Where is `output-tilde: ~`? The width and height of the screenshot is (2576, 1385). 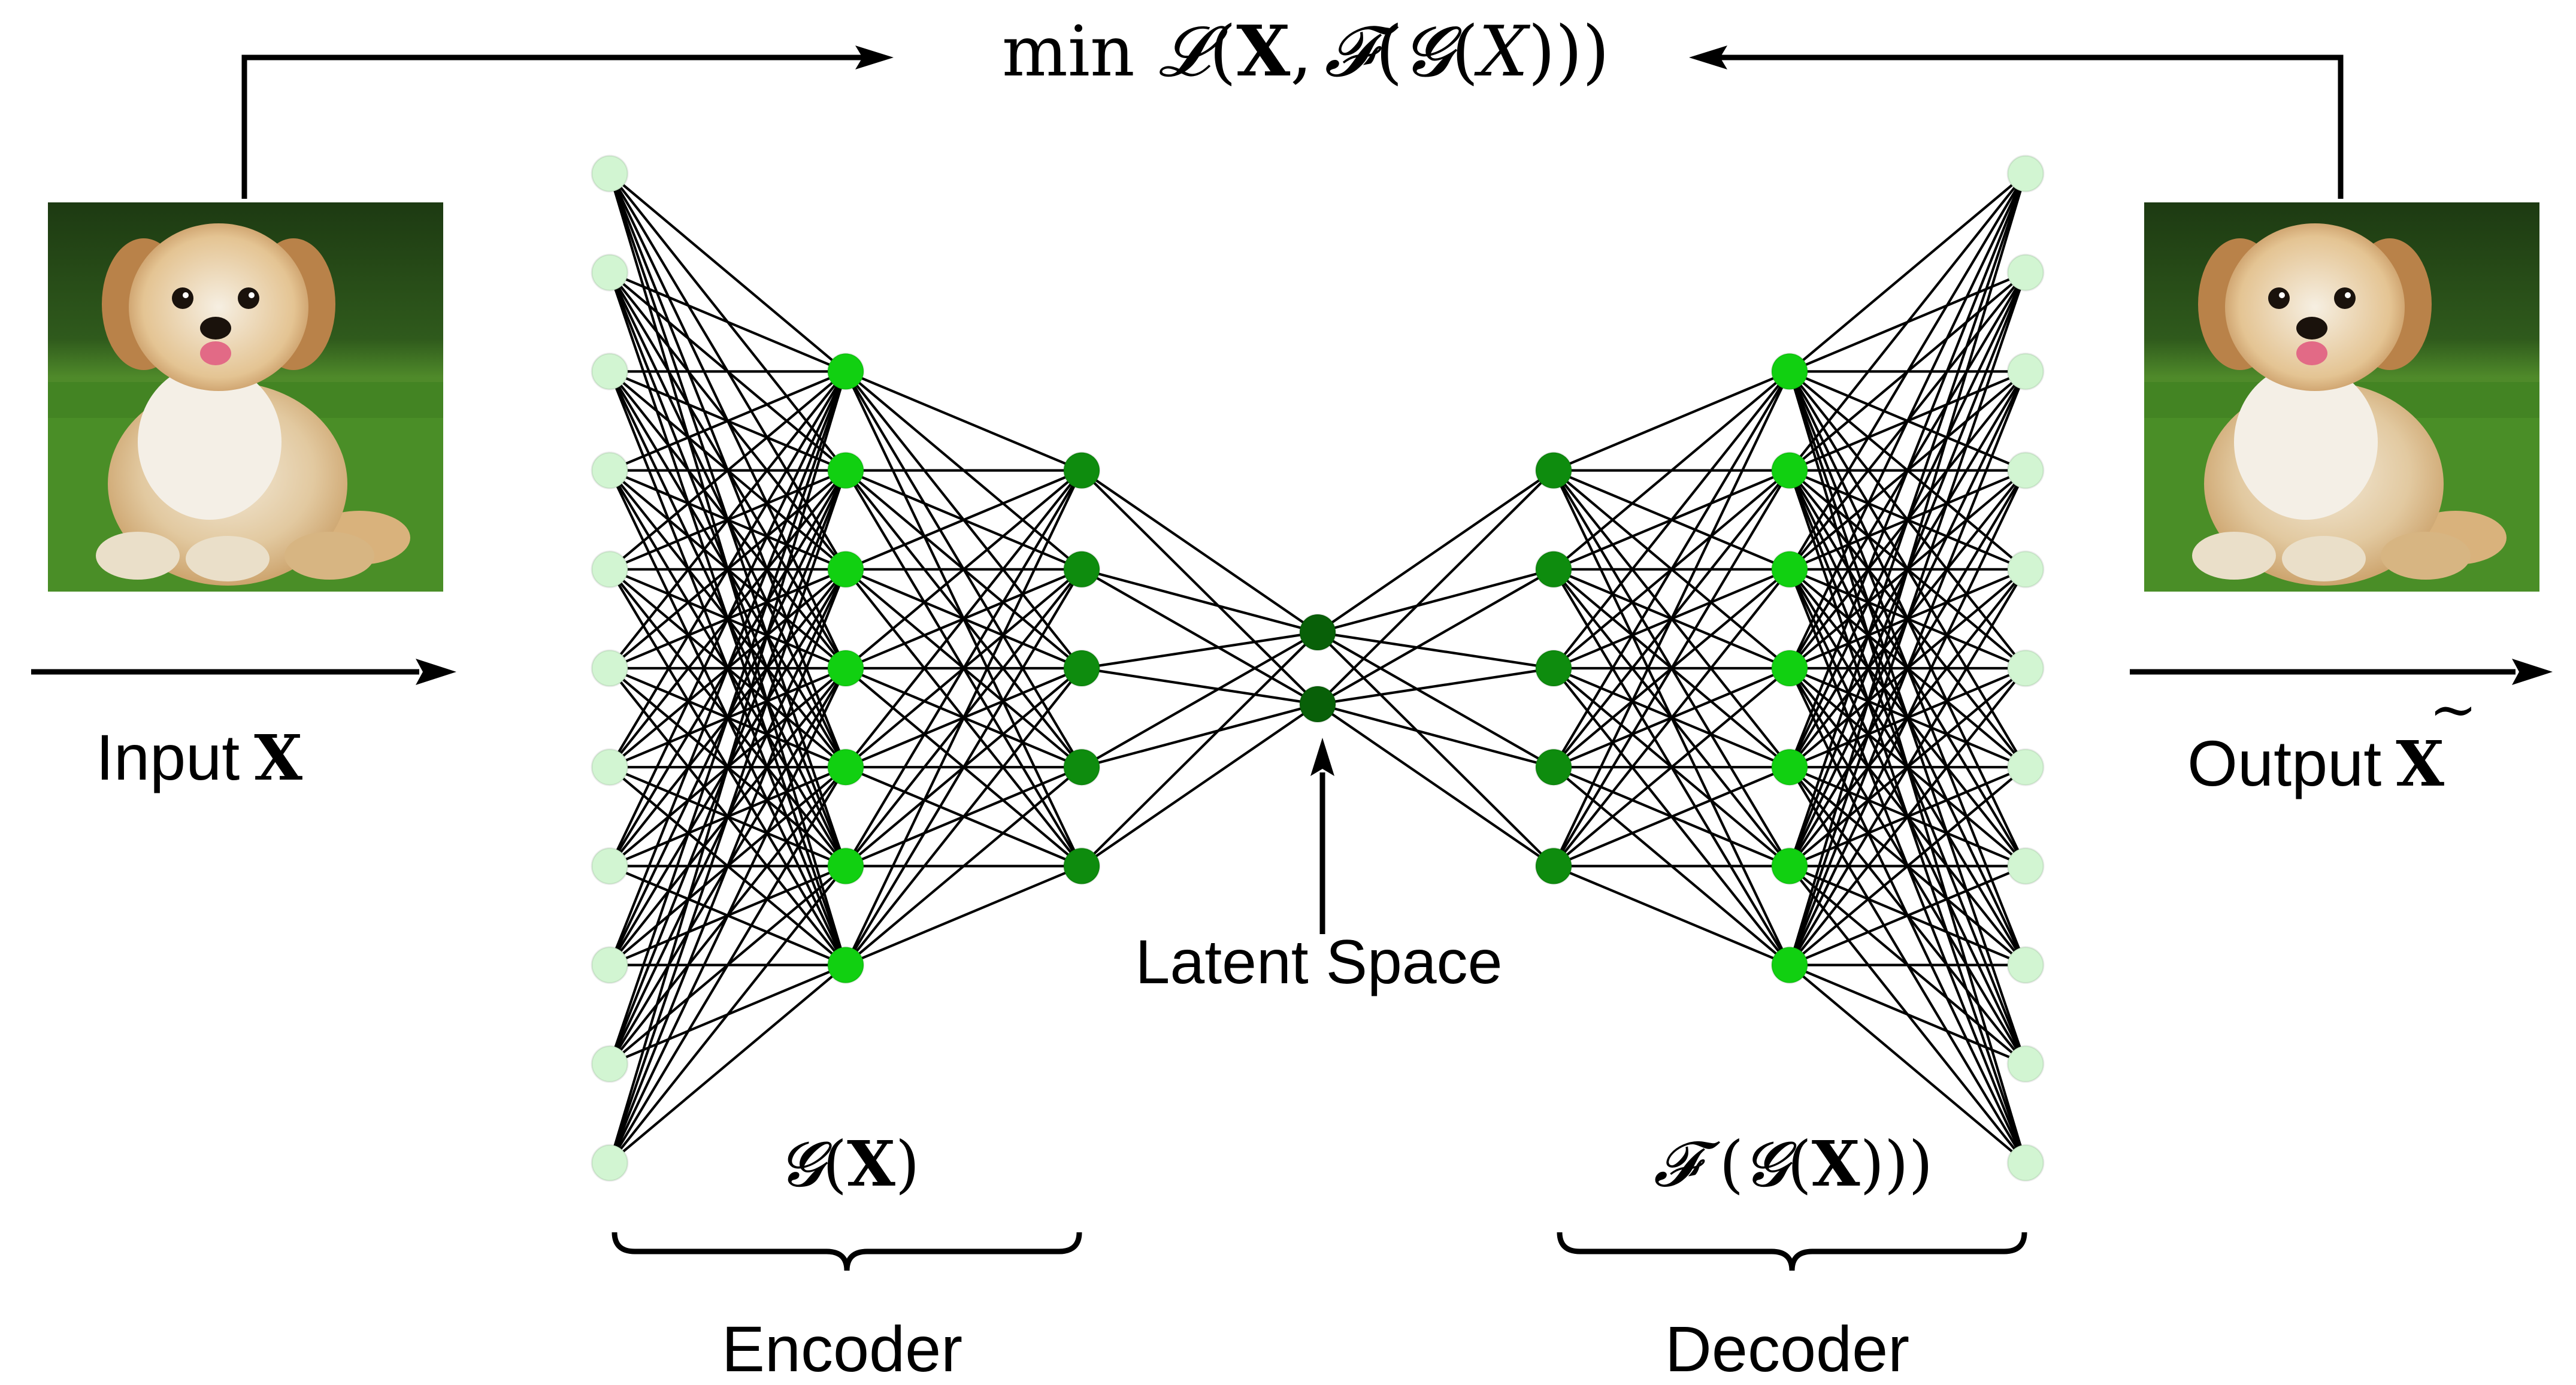 output-tilde: ~ is located at coordinates (2453, 709).